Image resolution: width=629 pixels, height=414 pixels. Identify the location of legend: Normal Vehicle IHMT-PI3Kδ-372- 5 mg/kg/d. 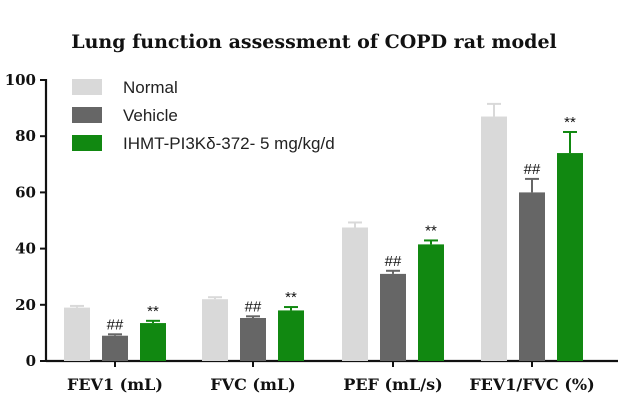
(203, 115).